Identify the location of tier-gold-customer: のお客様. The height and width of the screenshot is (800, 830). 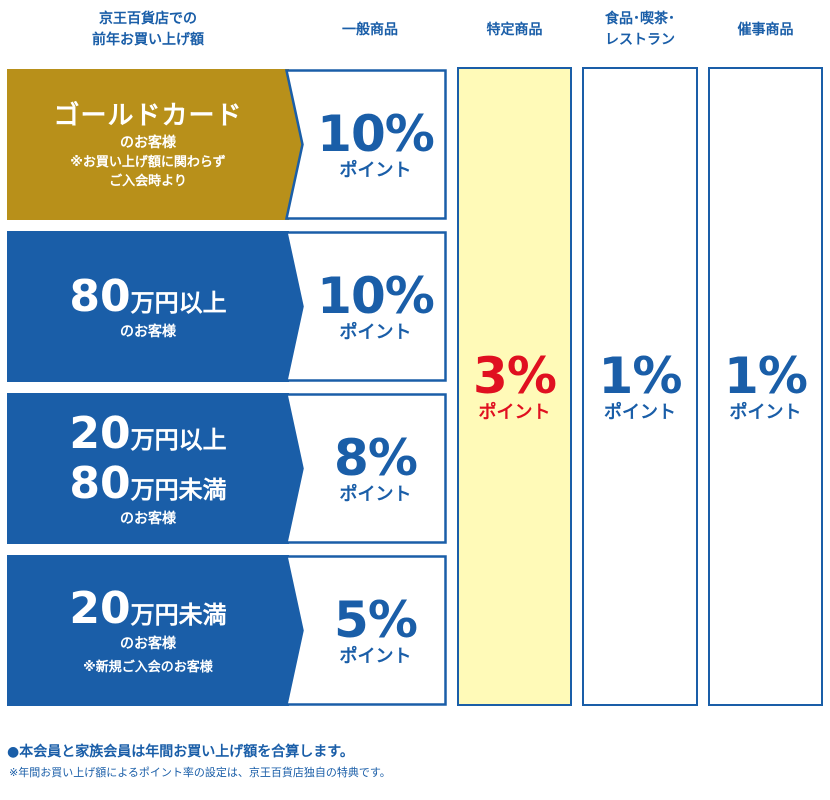
(148, 142).